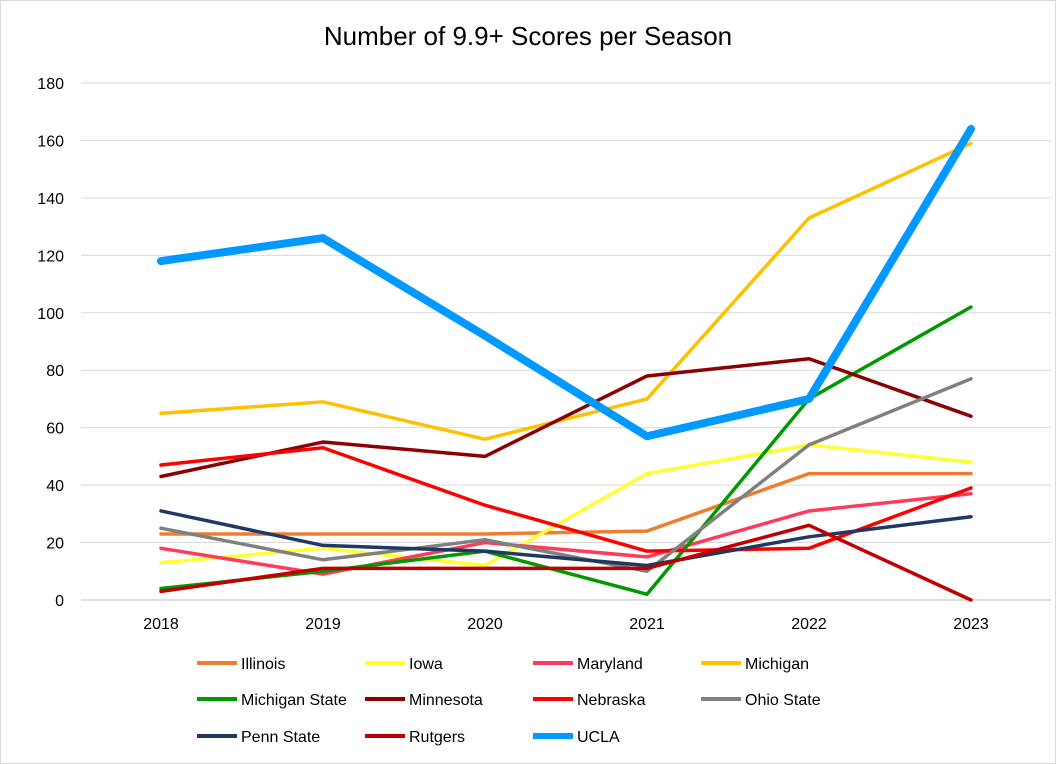 The width and height of the screenshot is (1056, 764). I want to click on y-tick-label: 20, so click(55, 544).